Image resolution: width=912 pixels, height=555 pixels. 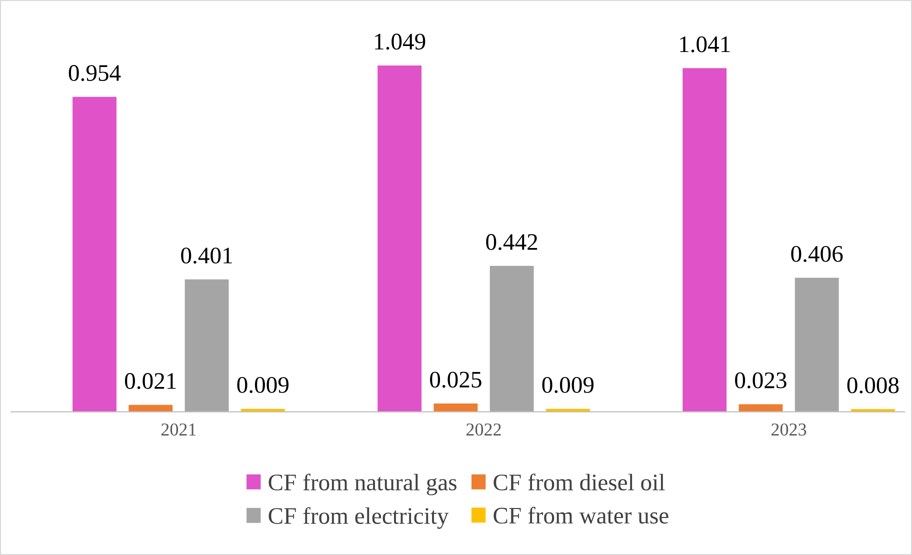 I want to click on x-tick-label: 2021, so click(x=178, y=429).